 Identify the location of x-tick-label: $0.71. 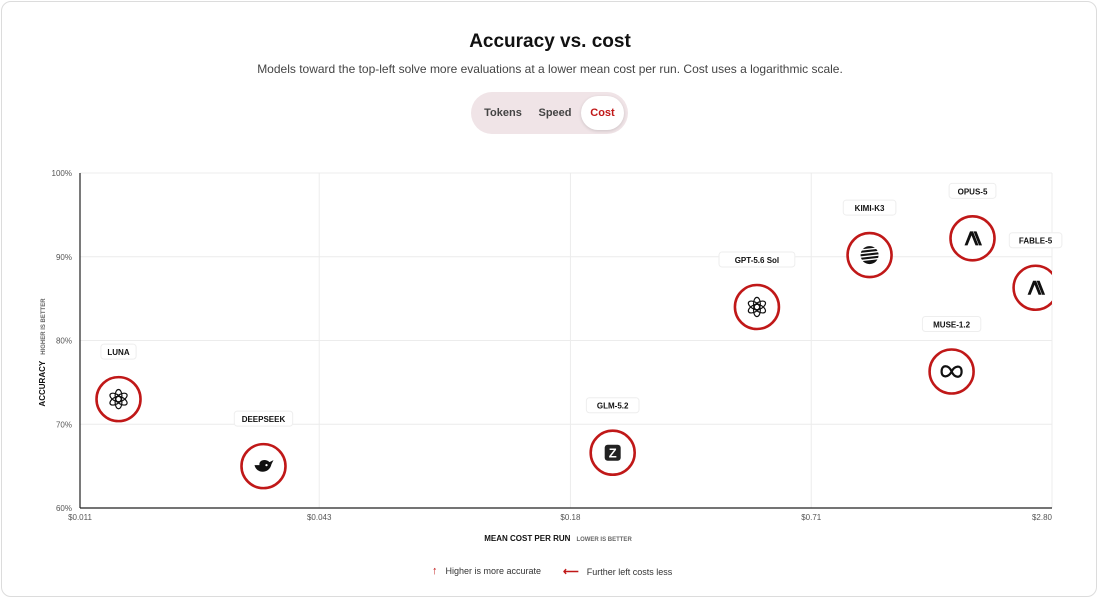
(811, 517).